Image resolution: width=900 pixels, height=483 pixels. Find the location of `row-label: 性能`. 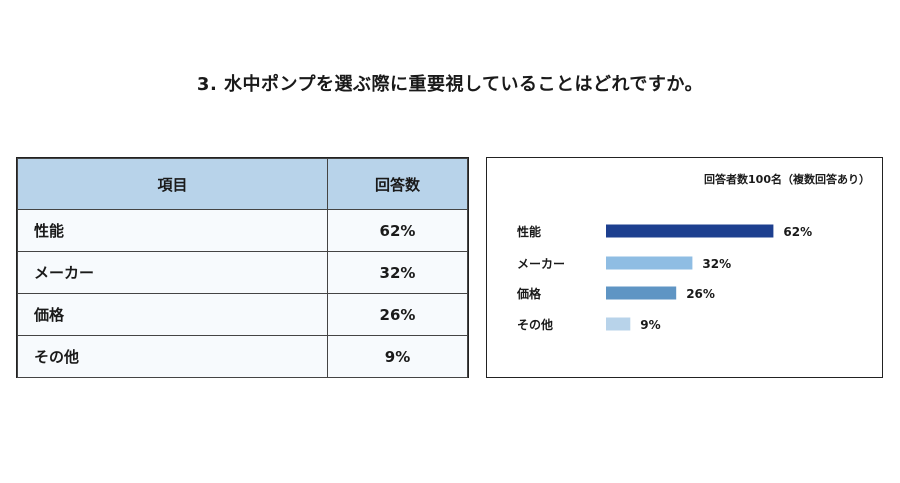

row-label: 性能 is located at coordinates (172, 230).